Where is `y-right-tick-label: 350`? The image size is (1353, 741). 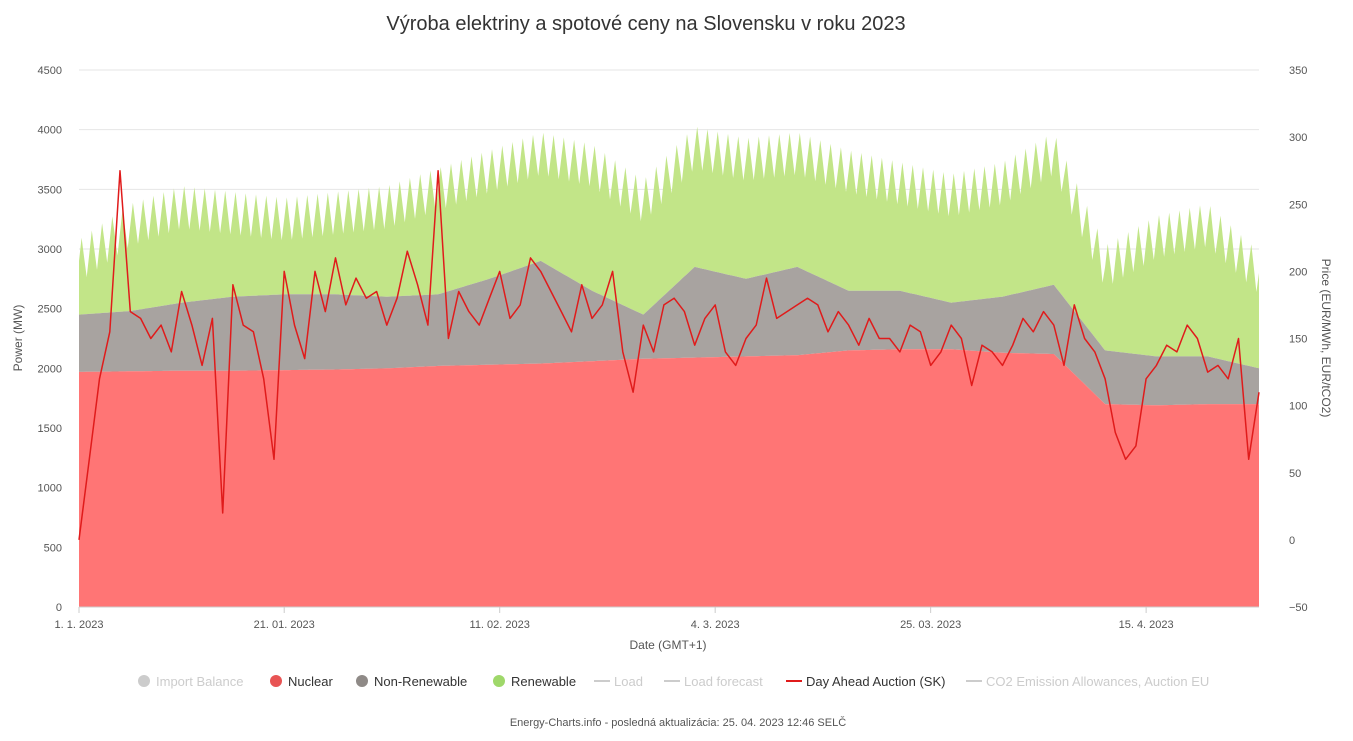
y-right-tick-label: 350 is located at coordinates (1298, 71).